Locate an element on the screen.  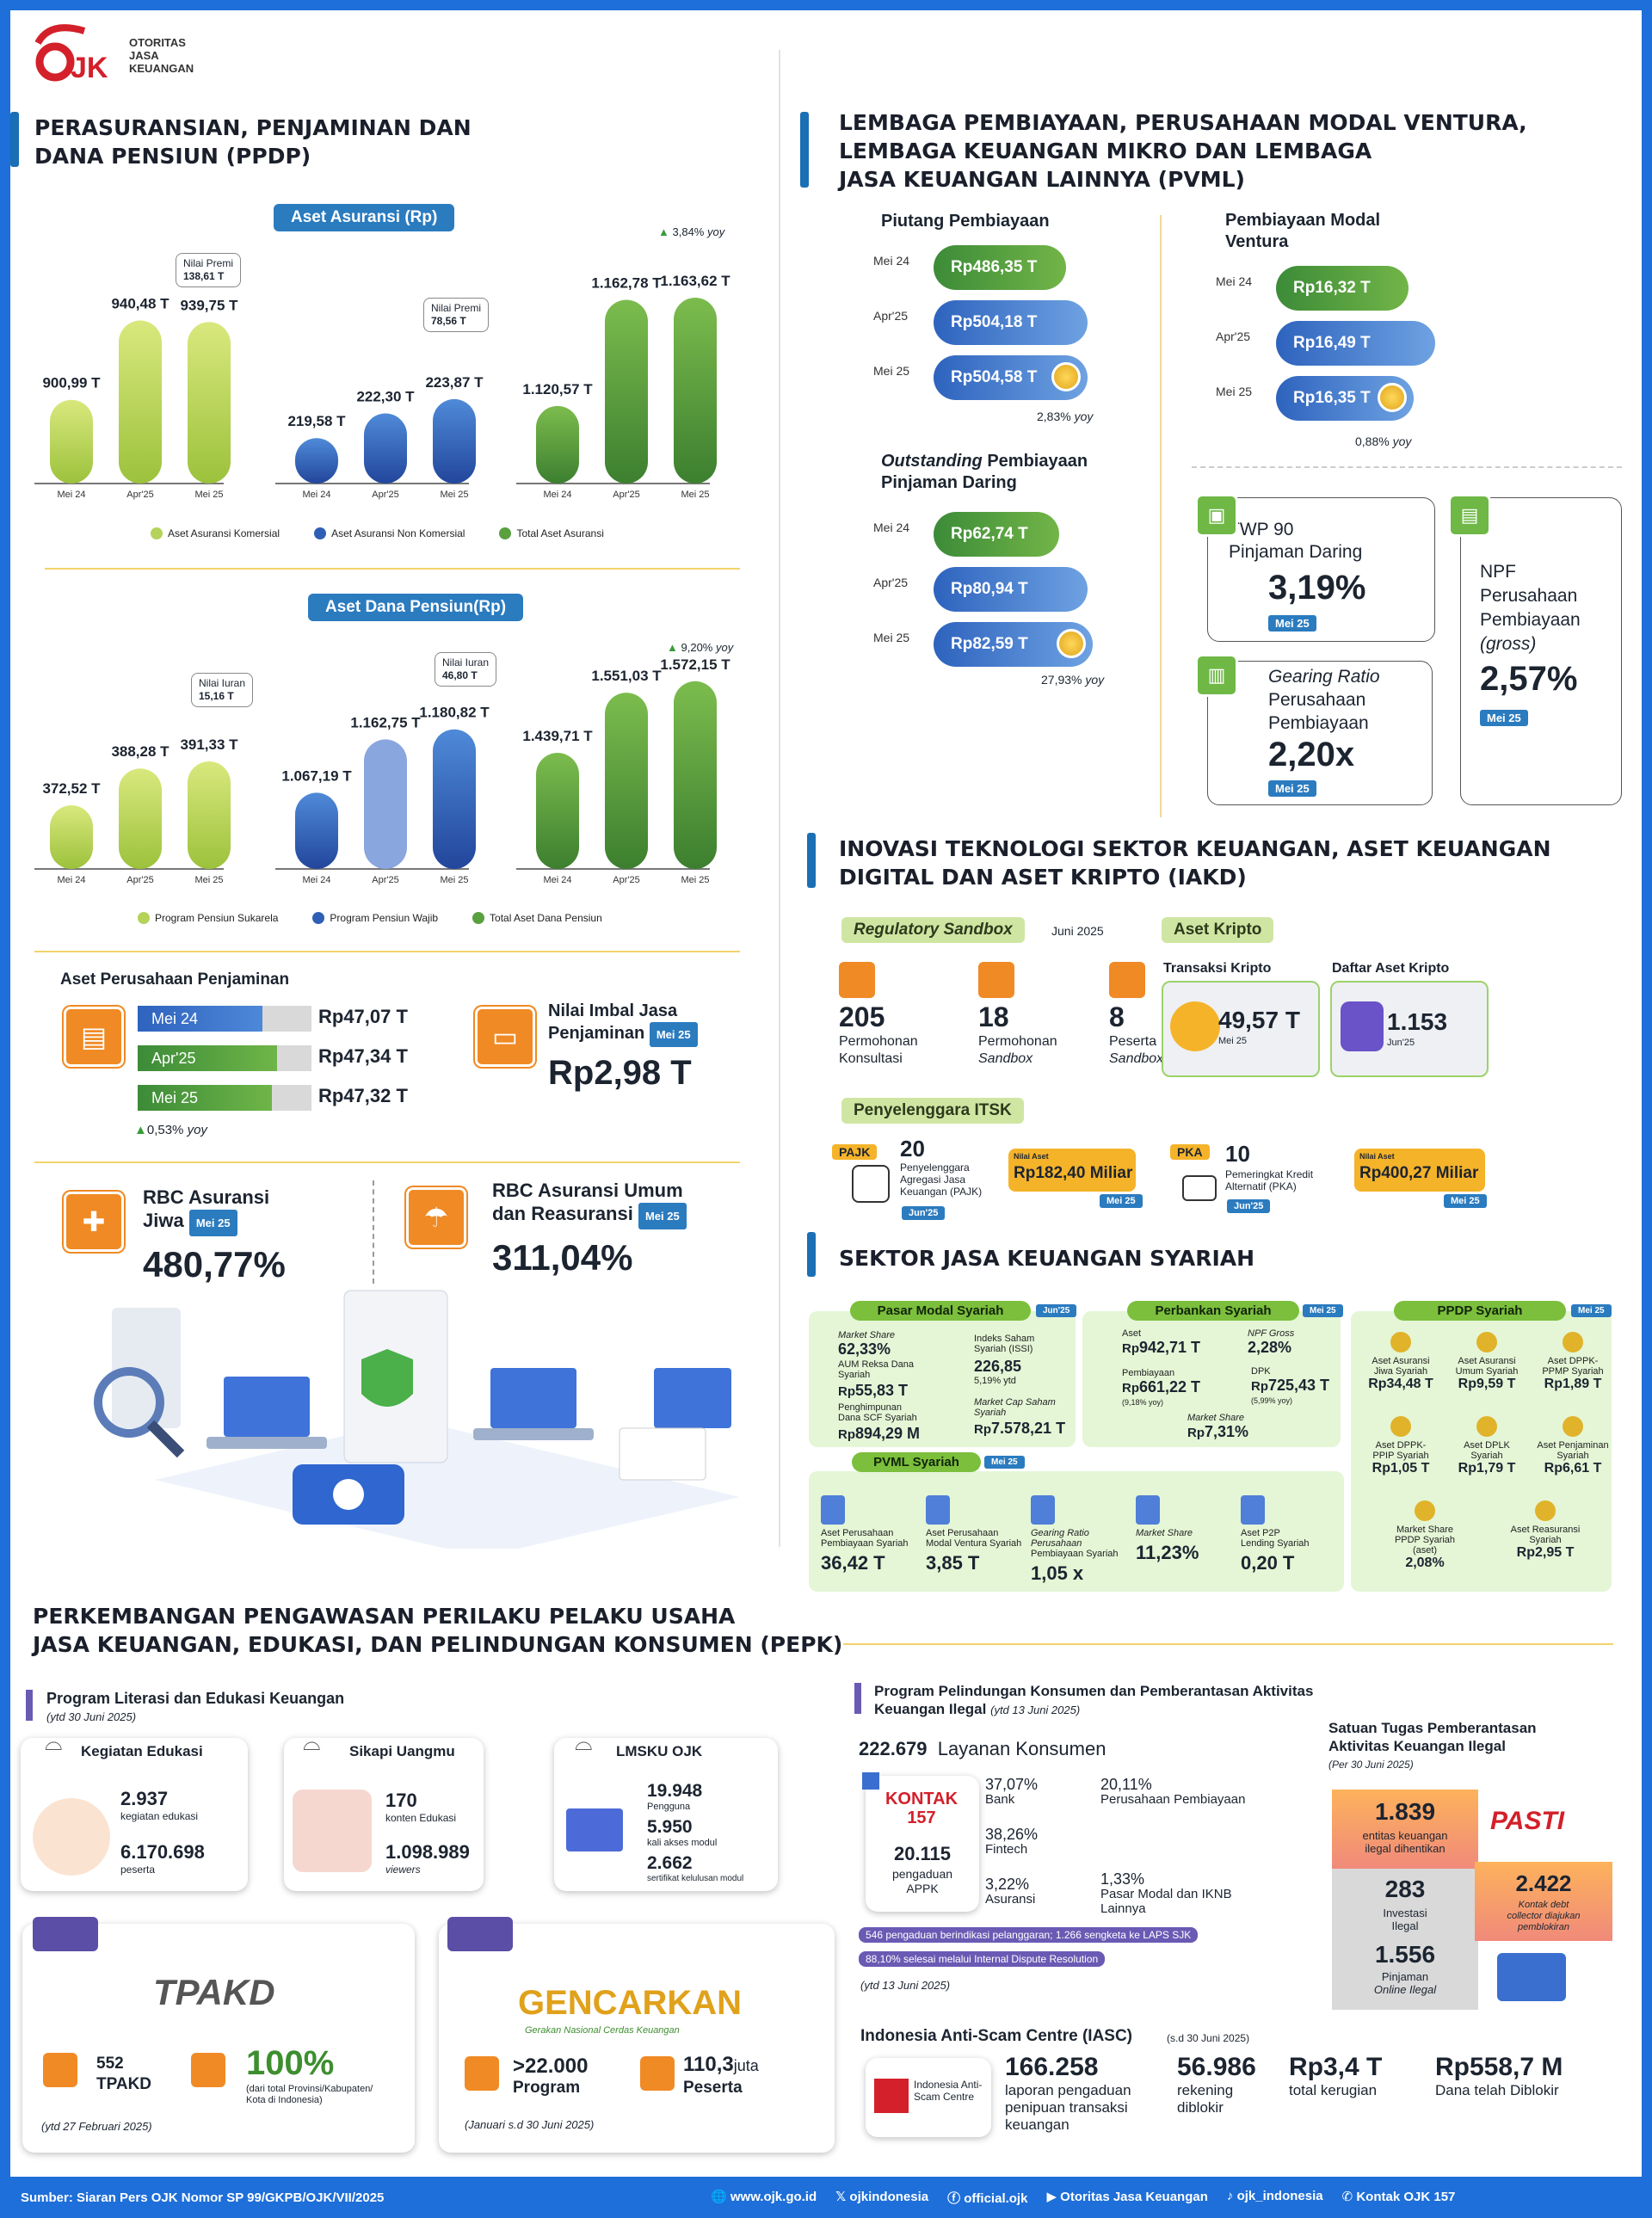
ppdp-syariah-head: PPDP Syariah is located at coordinates (1480, 1311).